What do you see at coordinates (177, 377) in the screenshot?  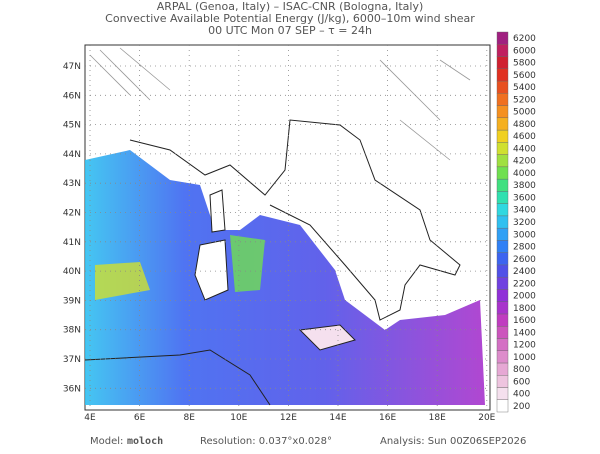 I see `coastline` at bounding box center [177, 377].